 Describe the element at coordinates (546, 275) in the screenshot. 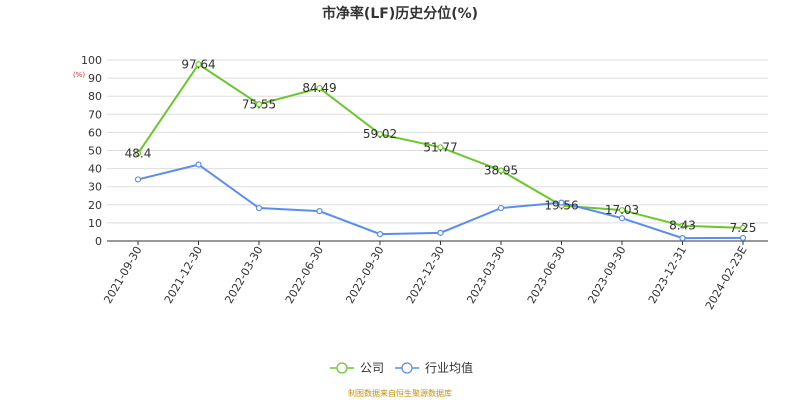

I see `x-tick-label: 2023-06-30` at that location.